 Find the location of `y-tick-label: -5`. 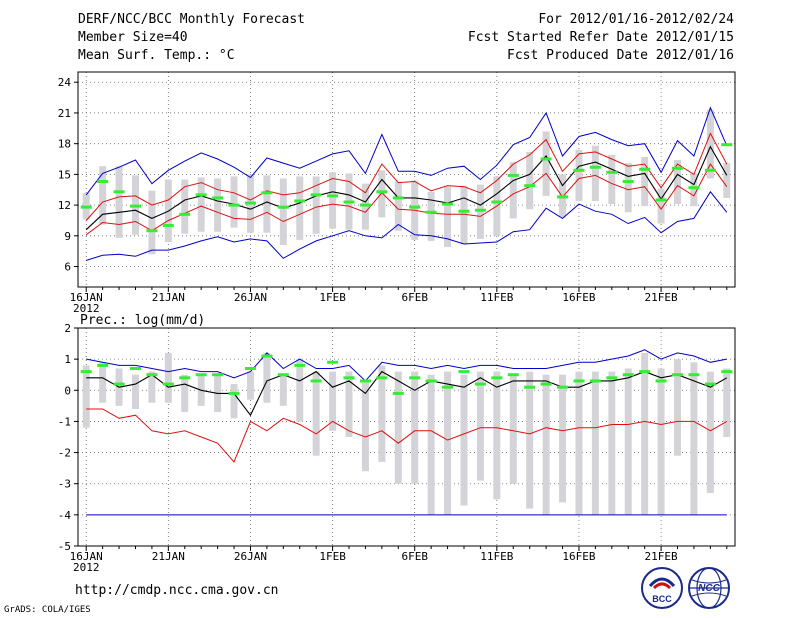

y-tick-label: -5 is located at coordinates (64, 546).